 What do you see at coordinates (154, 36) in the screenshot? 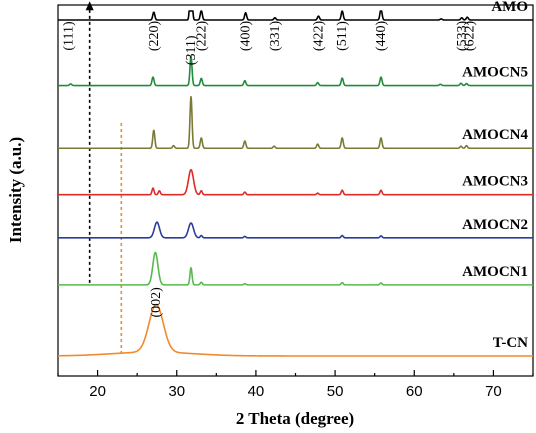
I see `peak-label-220: (220)` at bounding box center [154, 36].